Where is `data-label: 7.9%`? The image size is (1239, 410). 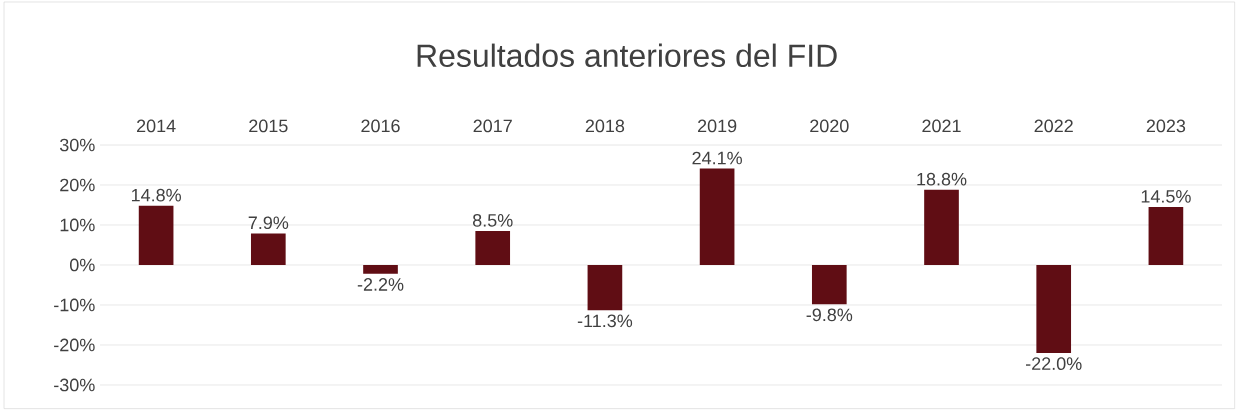
data-label: 7.9% is located at coordinates (268, 223).